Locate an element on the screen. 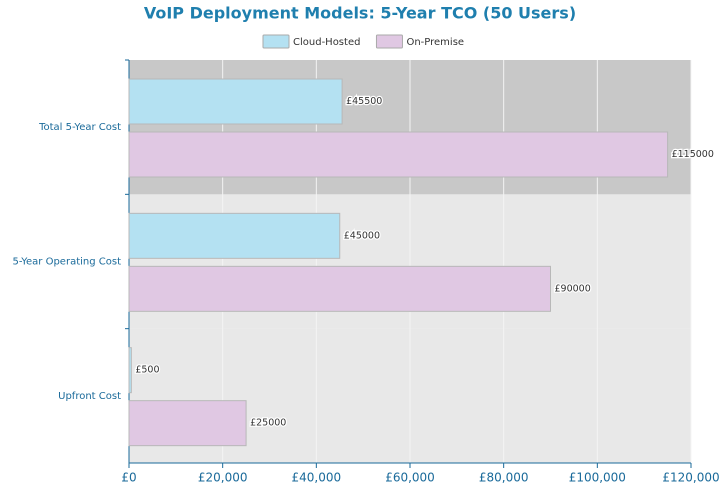  legend-label: Cloud-Hosted is located at coordinates (326, 42).